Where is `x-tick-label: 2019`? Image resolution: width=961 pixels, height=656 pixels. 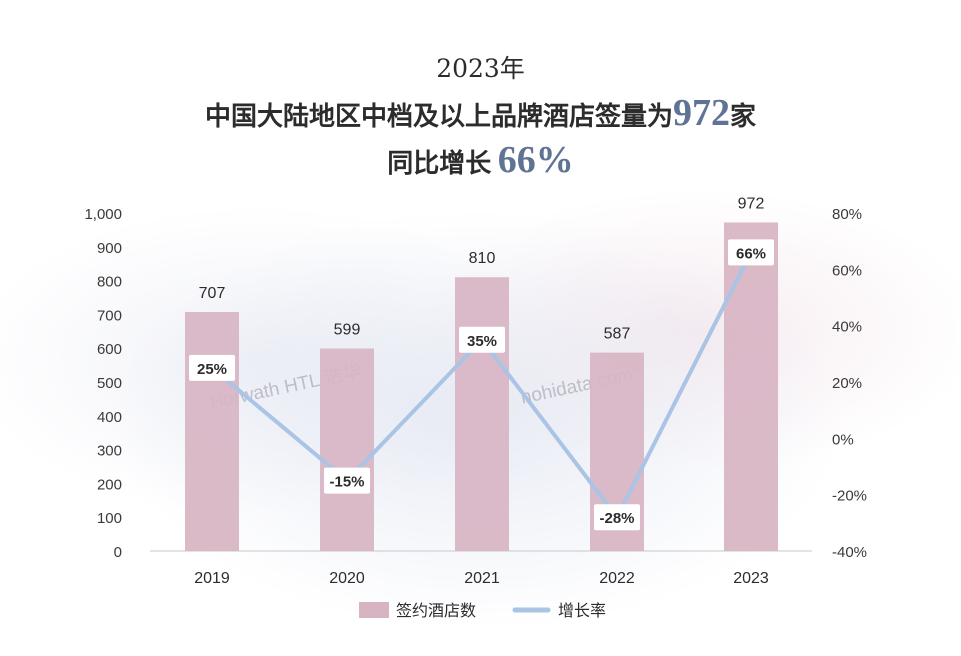
x-tick-label: 2019 is located at coordinates (212, 578).